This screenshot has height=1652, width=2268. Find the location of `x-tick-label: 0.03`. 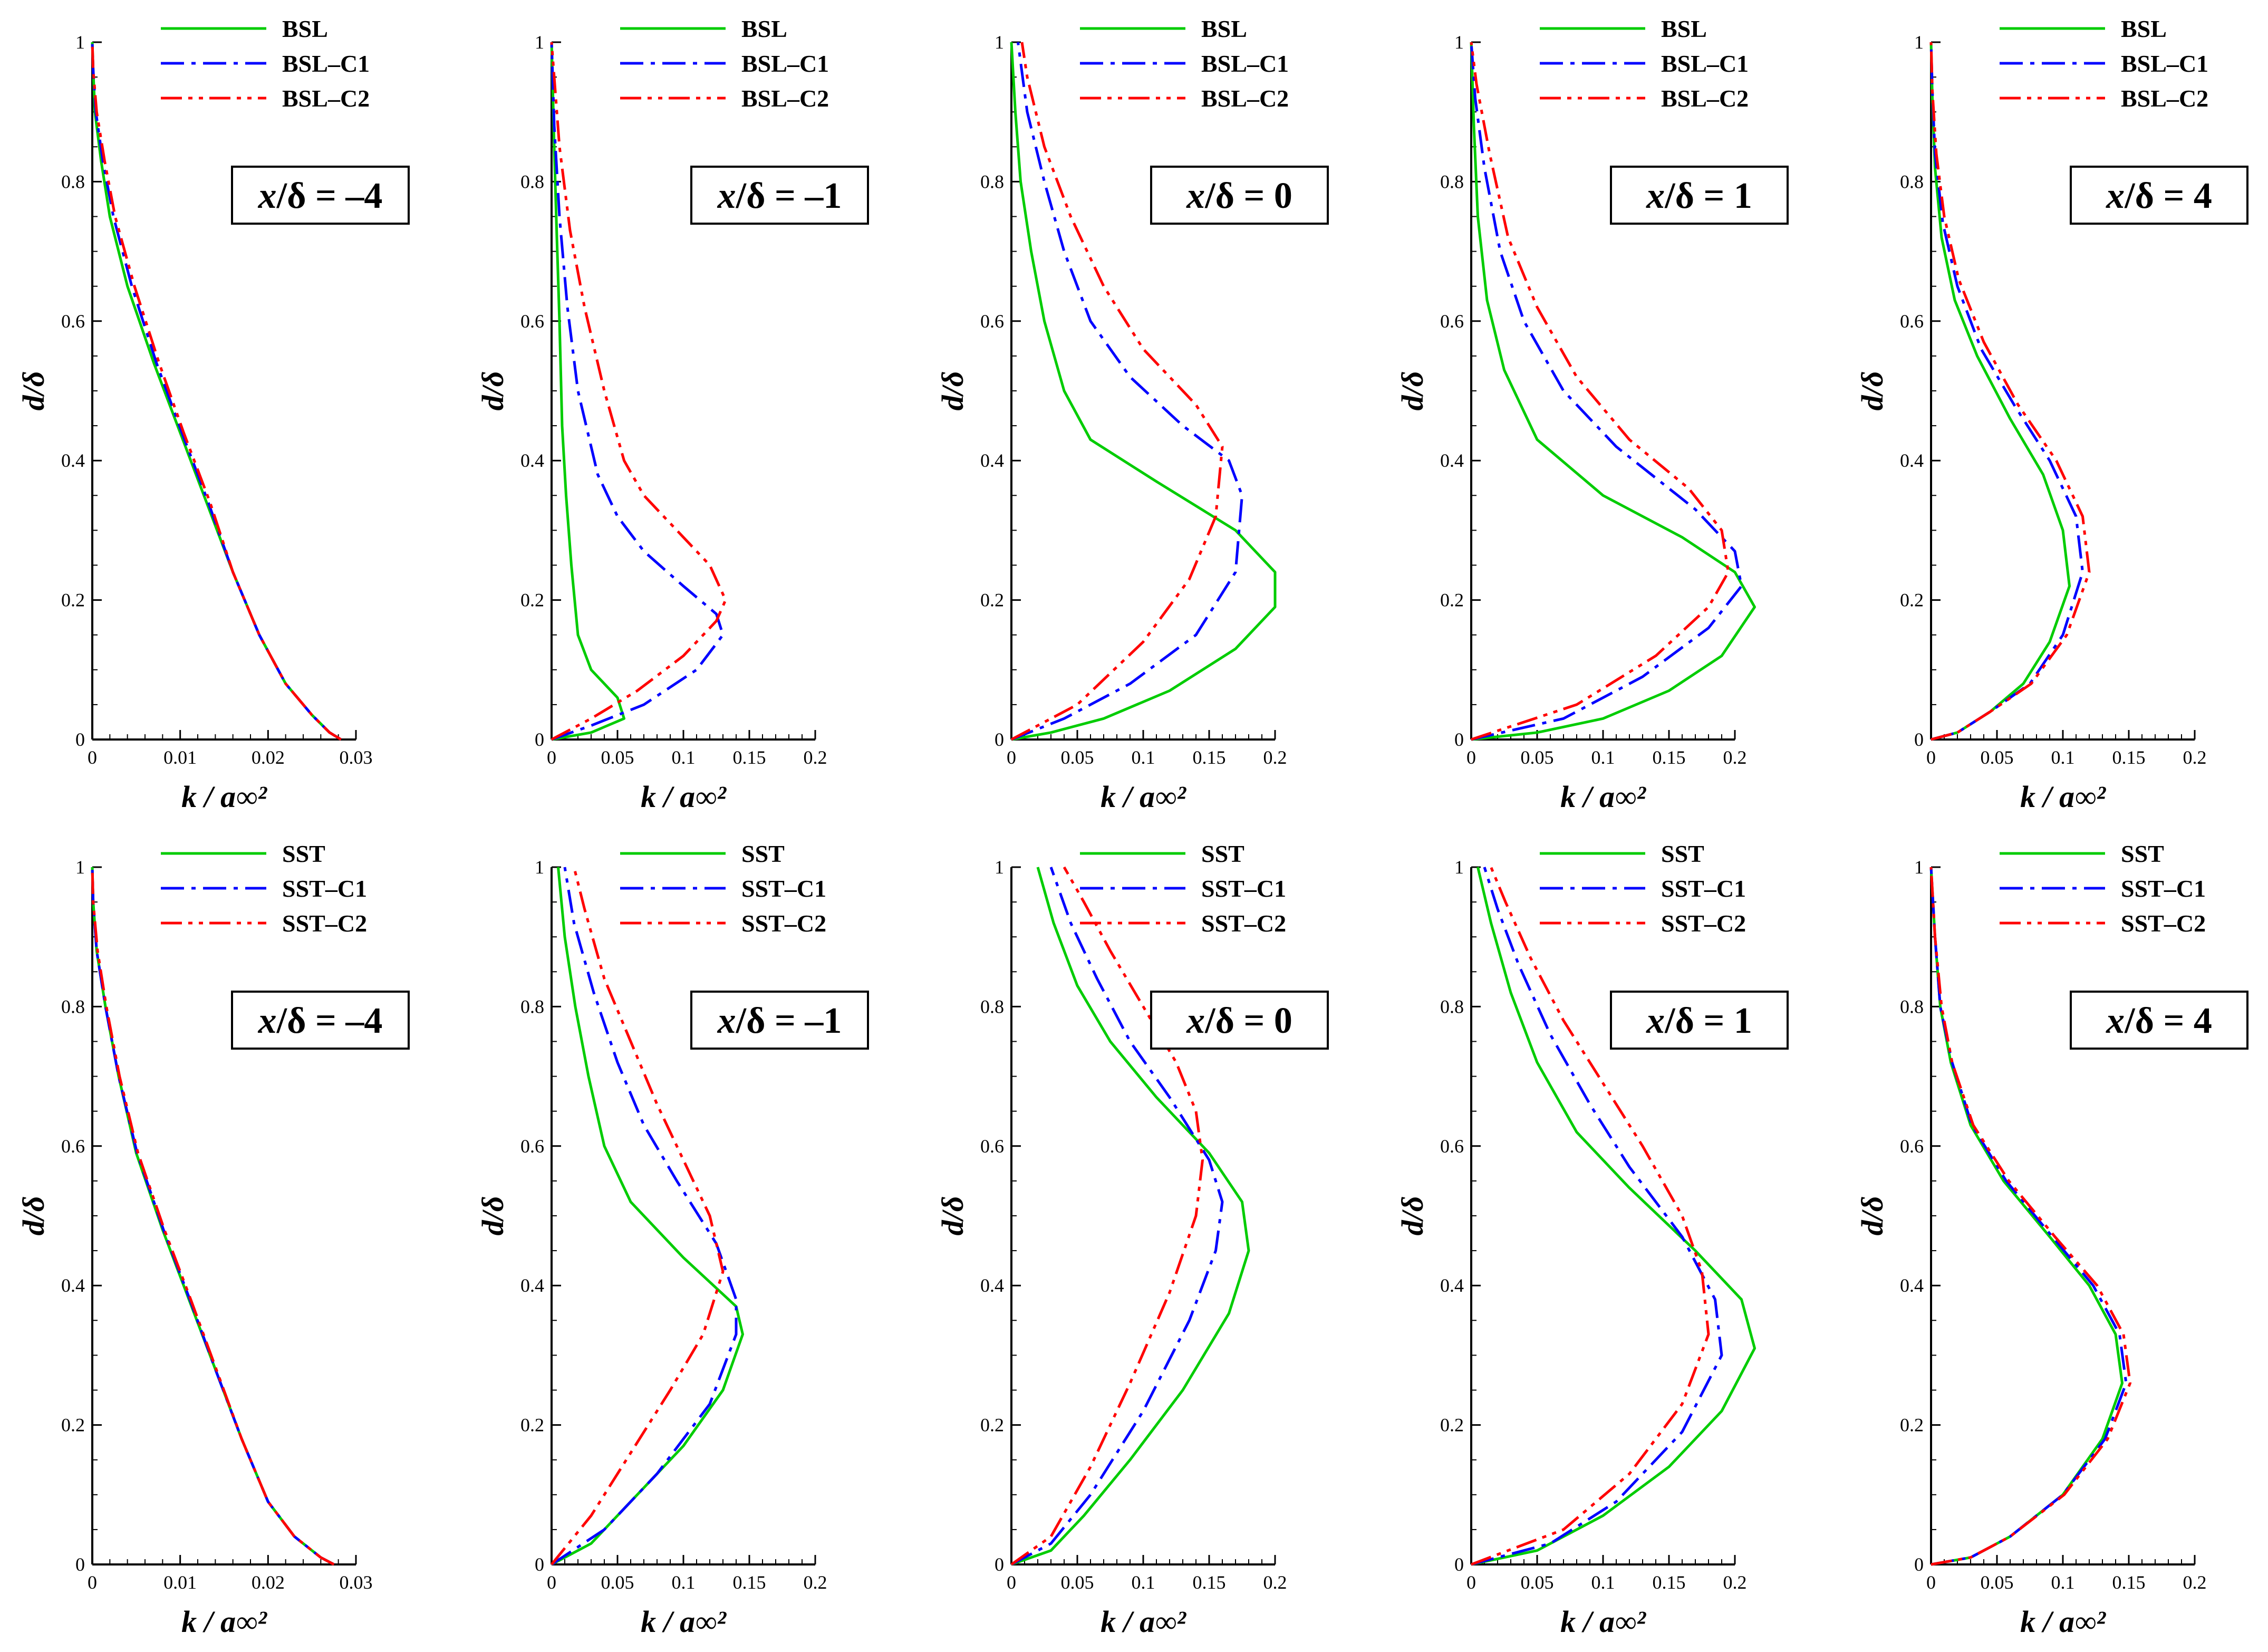

x-tick-label: 0.03 is located at coordinates (357, 1582).